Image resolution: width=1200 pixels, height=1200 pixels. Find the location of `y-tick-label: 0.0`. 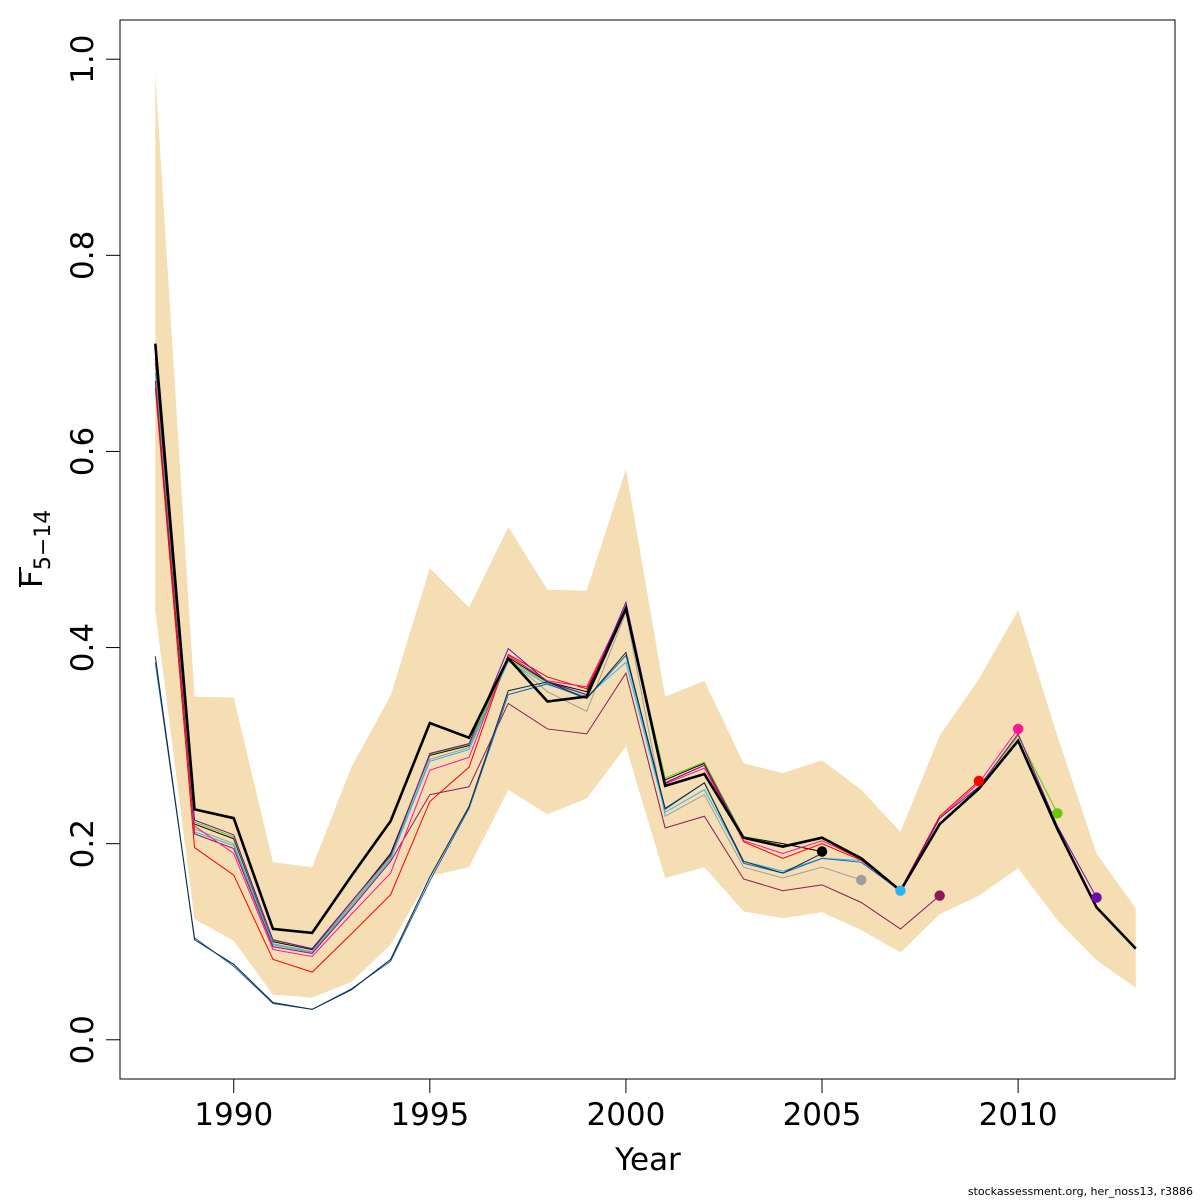

y-tick-label: 0.0 is located at coordinates (83, 1039).